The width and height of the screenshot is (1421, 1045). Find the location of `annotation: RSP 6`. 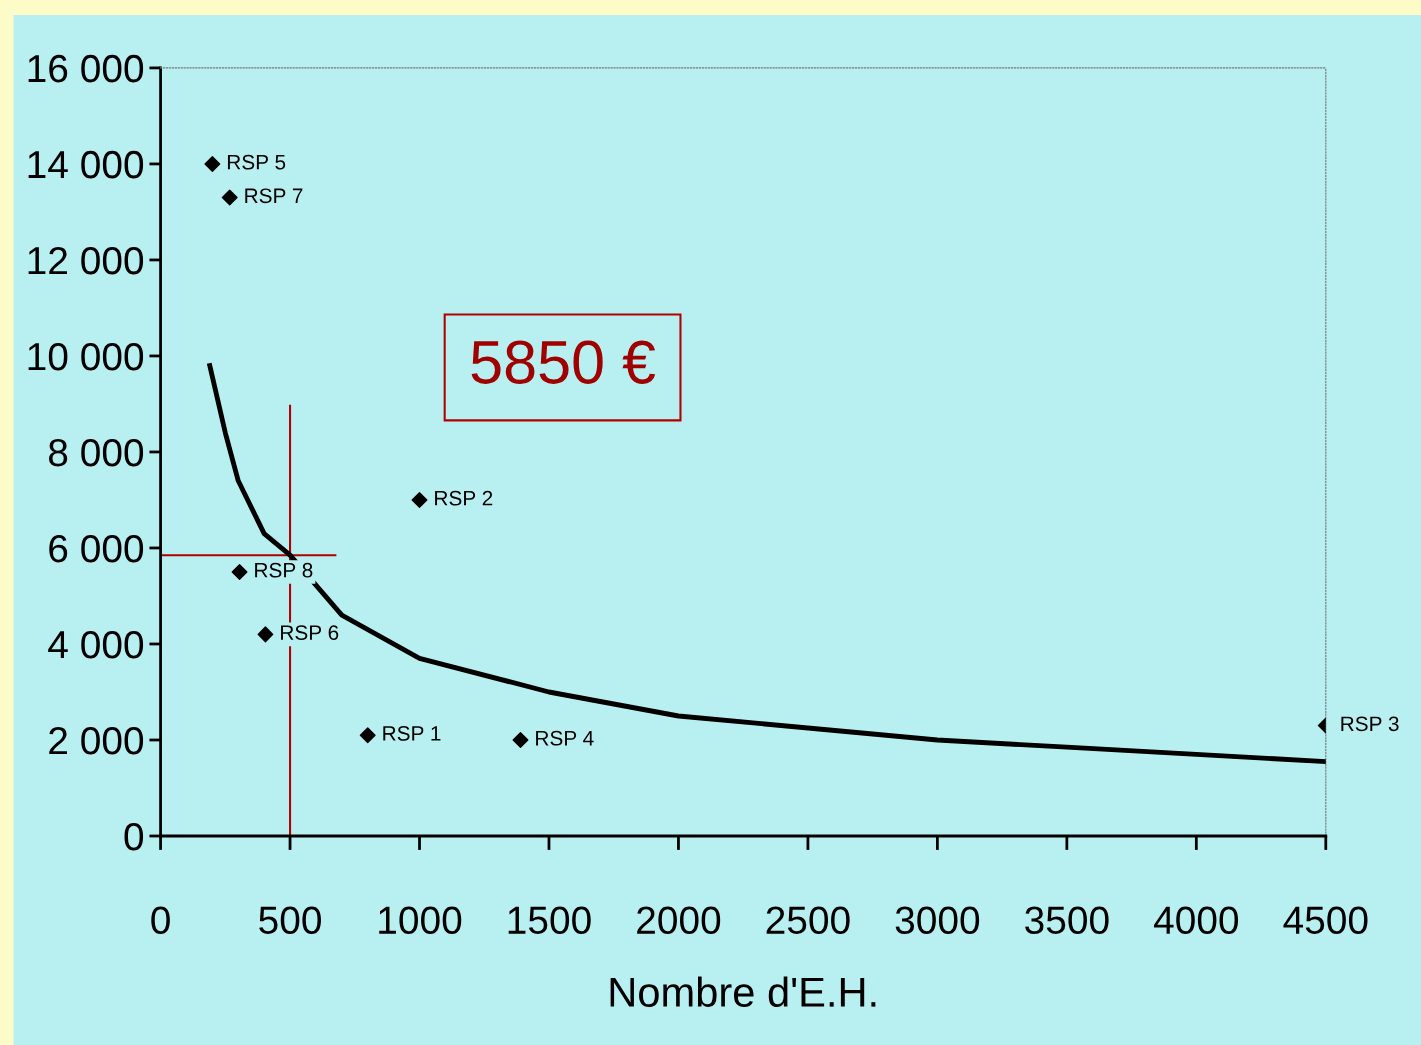

annotation: RSP 6 is located at coordinates (310, 632).